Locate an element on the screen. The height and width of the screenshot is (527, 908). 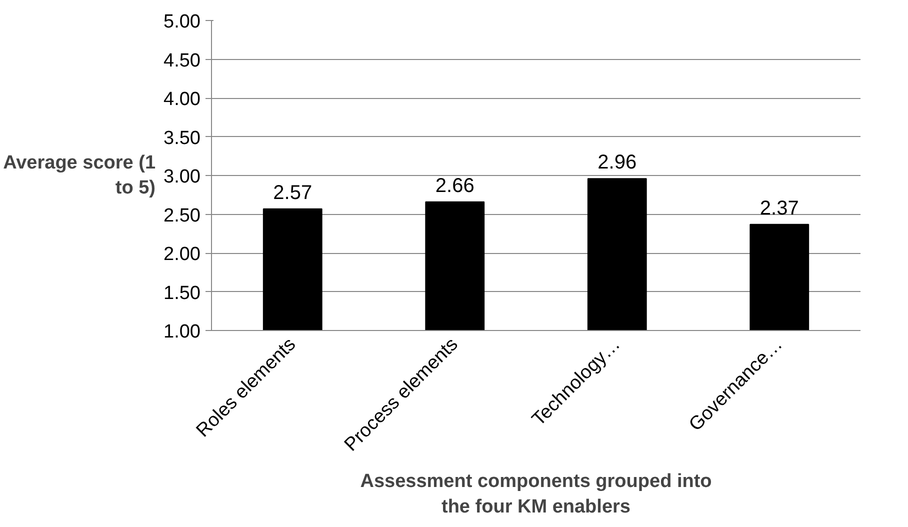
y-axis-title: Average score (1 to 5) is located at coordinates (79, 175).